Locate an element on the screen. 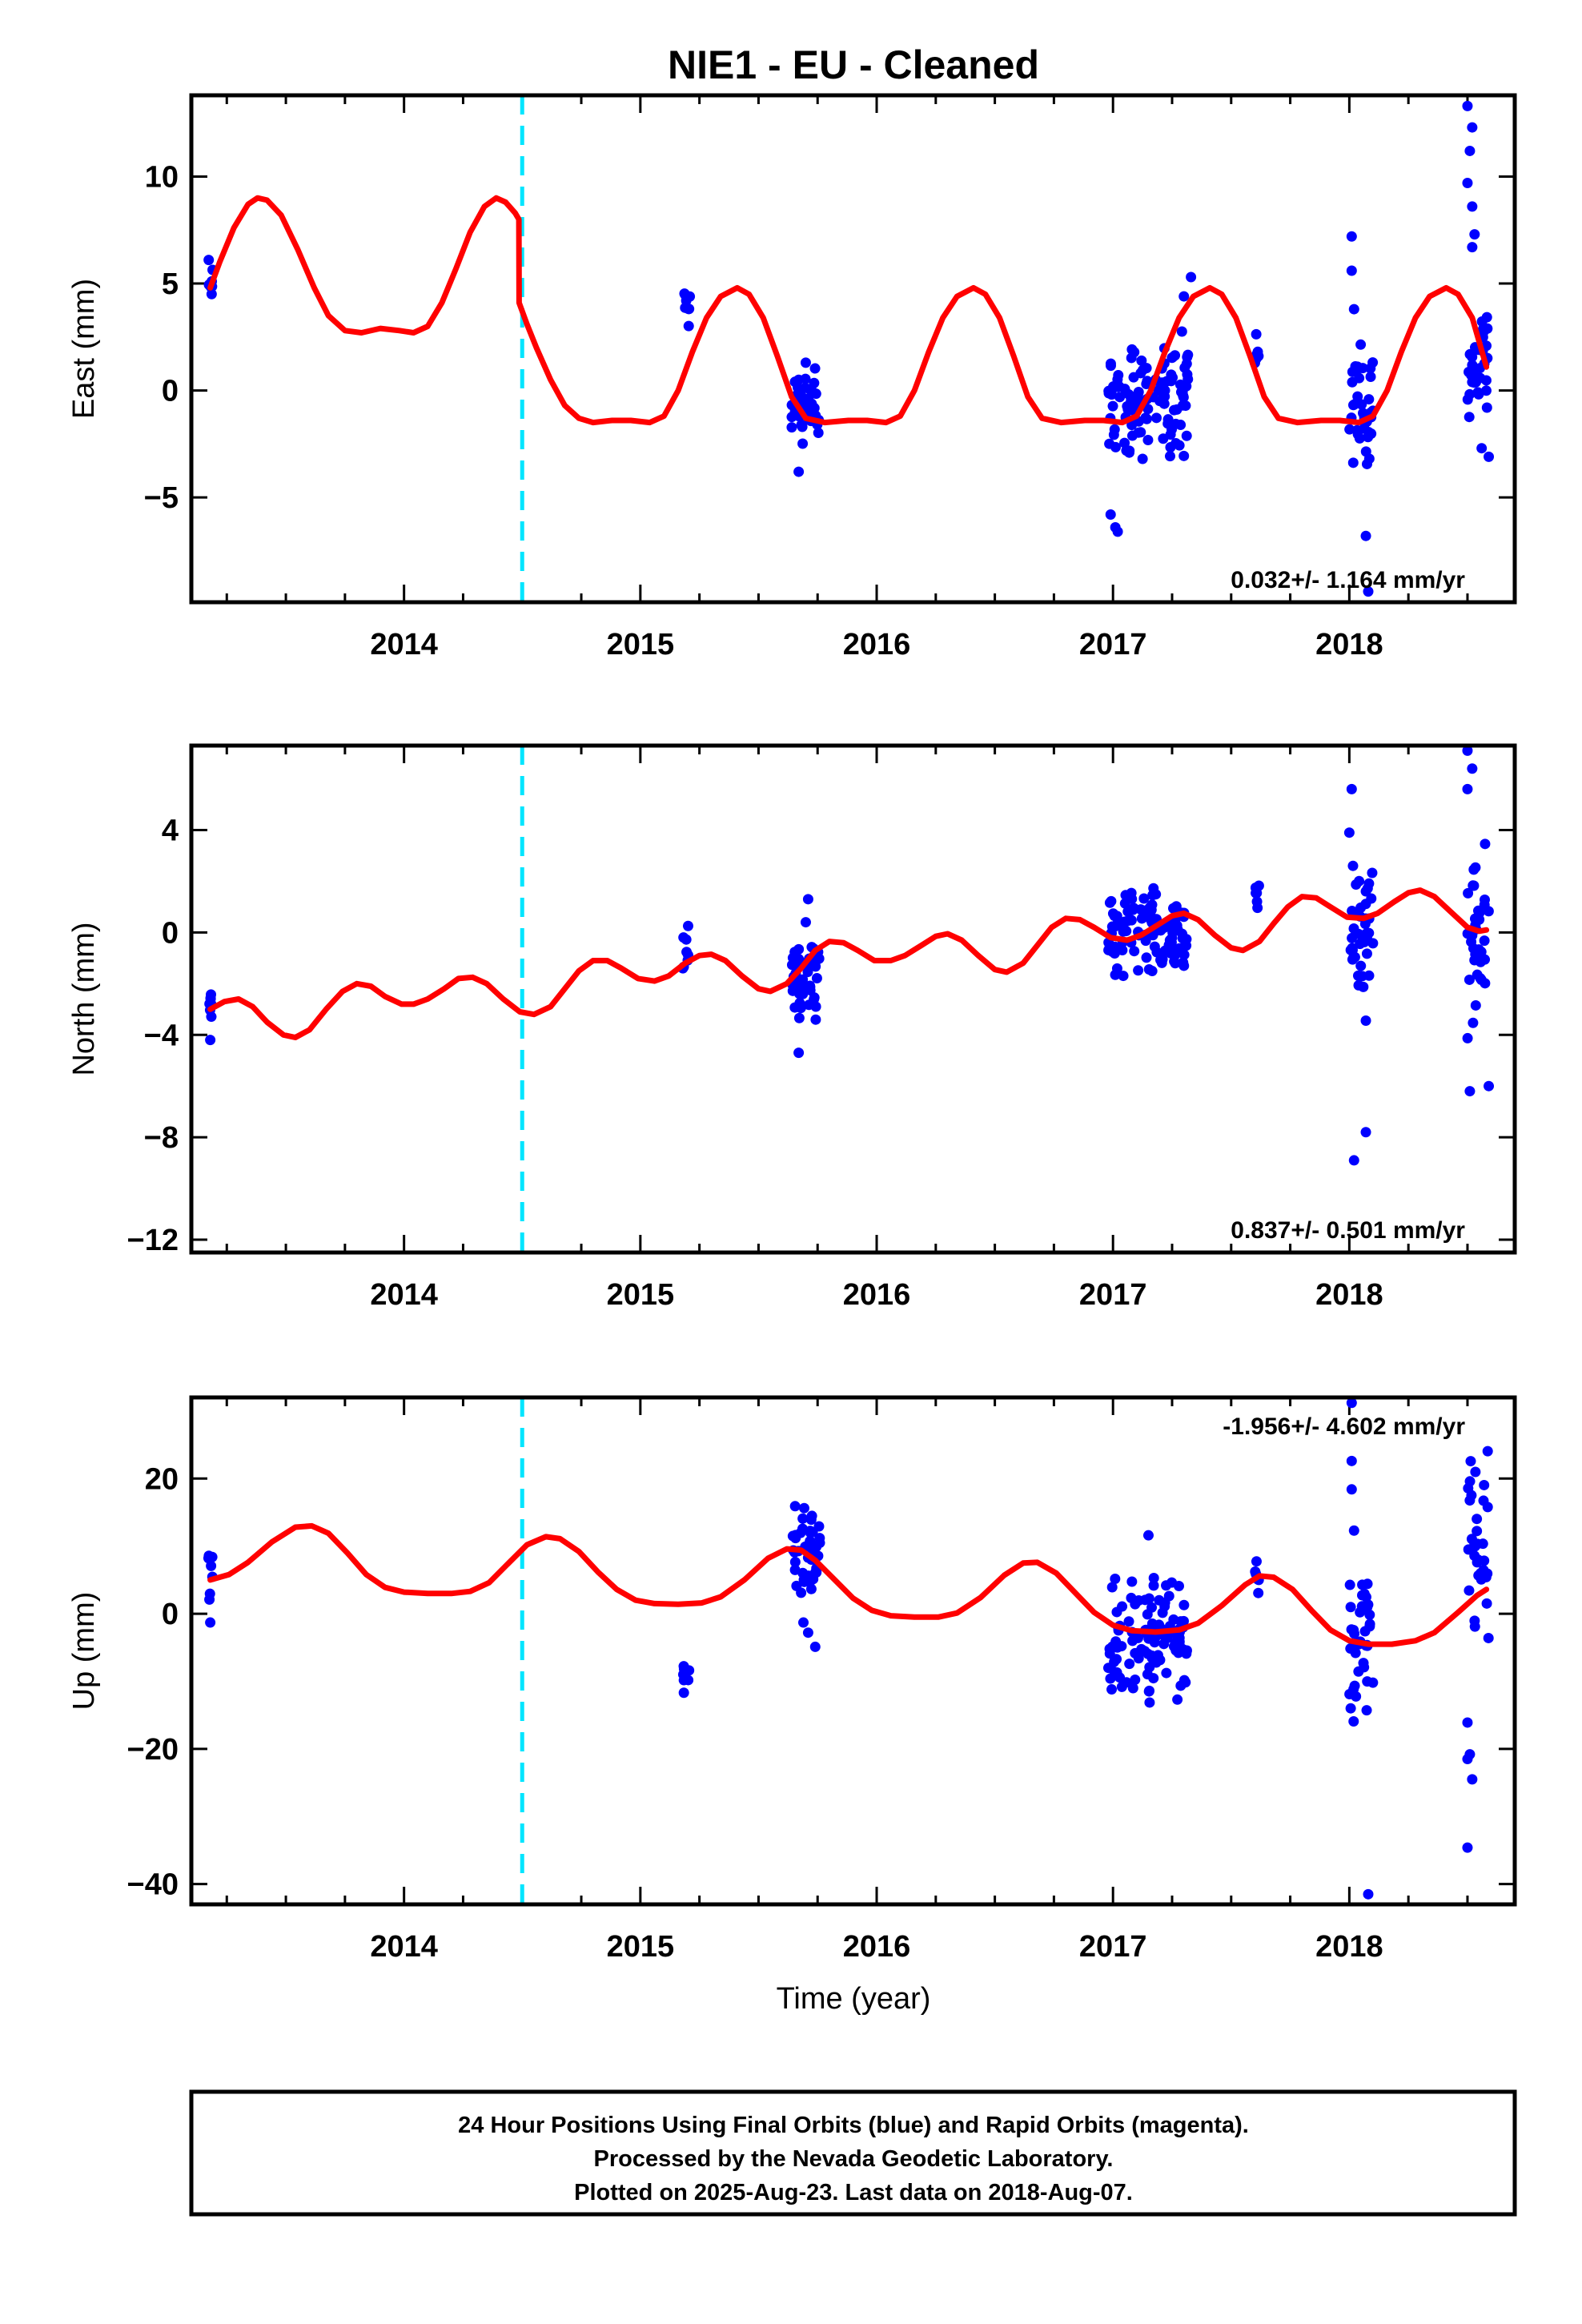  y-tick-label: −40 is located at coordinates (153, 1885).